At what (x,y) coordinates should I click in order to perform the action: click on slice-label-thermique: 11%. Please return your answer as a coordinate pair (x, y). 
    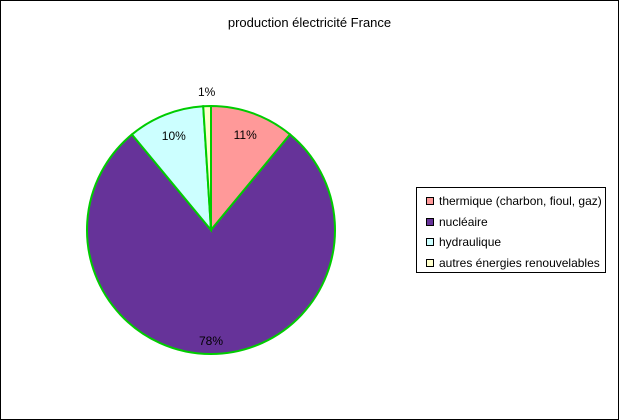
    Looking at the image, I should click on (245, 135).